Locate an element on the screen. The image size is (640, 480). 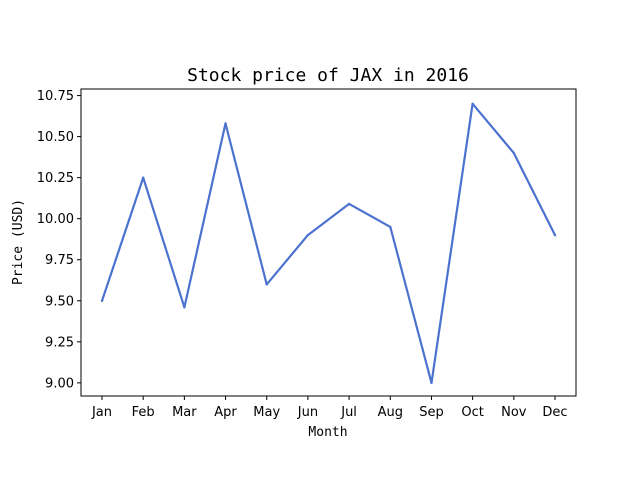
y-axis-label: Price (USD) is located at coordinates (18, 242).